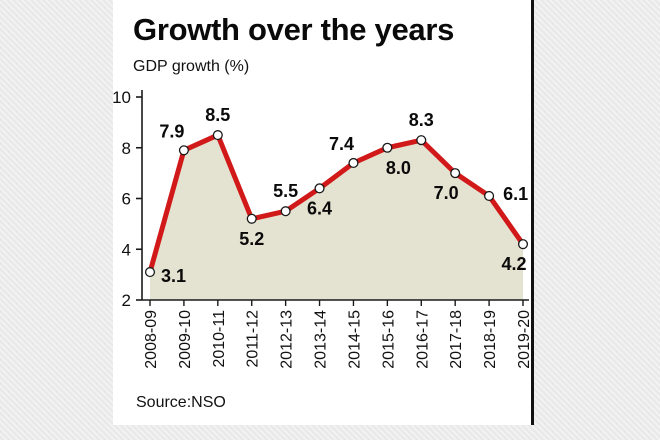  I want to click on x-tick-label: 2014-15, so click(354, 339).